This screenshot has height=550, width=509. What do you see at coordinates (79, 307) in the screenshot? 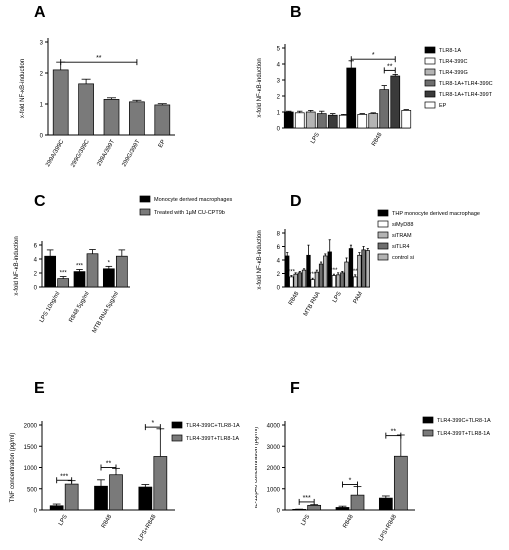
I see `x-tick-label: R848 5µg/ml` at bounding box center [79, 307].